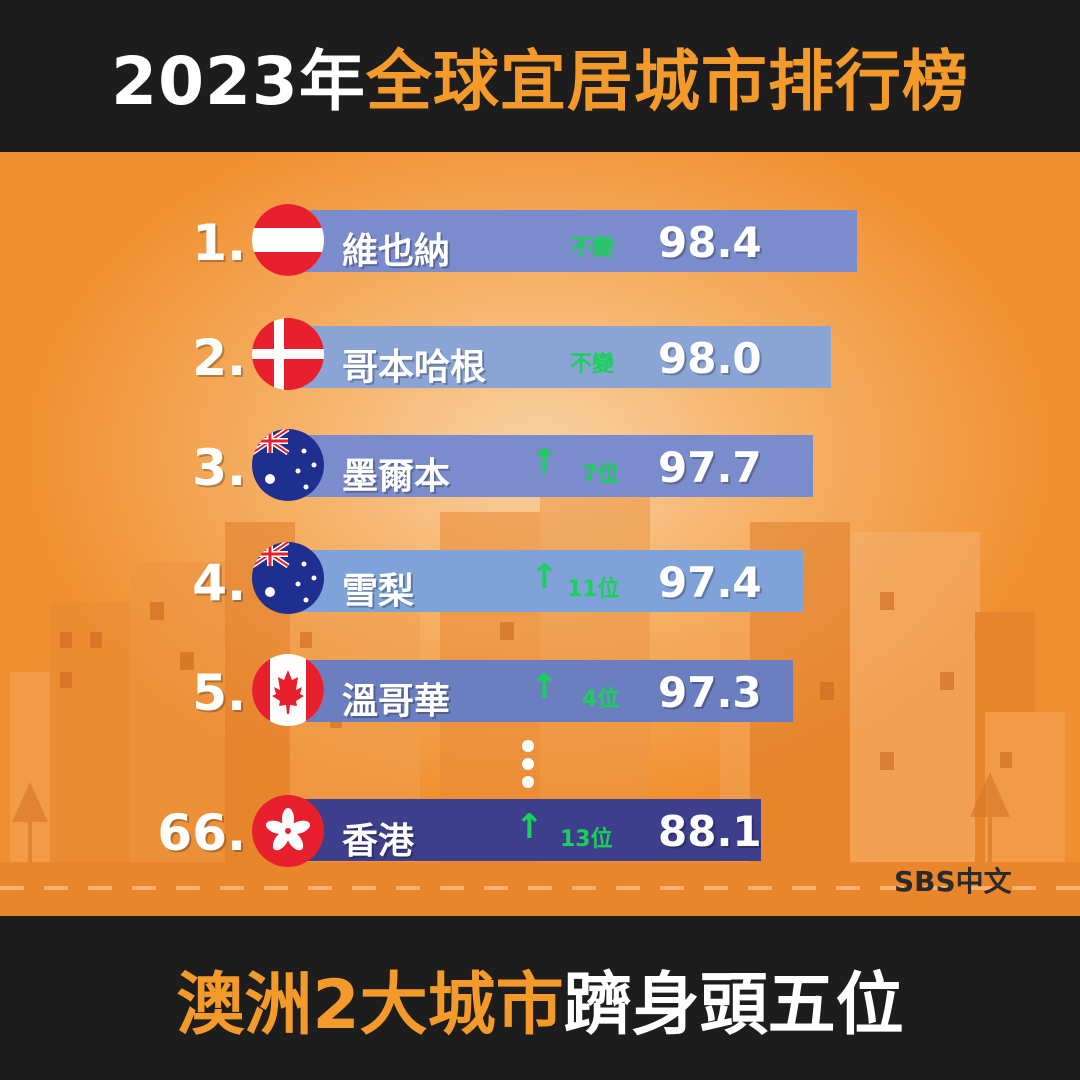  What do you see at coordinates (414, 367) in the screenshot?
I see `city-name: 哥本哈根` at bounding box center [414, 367].